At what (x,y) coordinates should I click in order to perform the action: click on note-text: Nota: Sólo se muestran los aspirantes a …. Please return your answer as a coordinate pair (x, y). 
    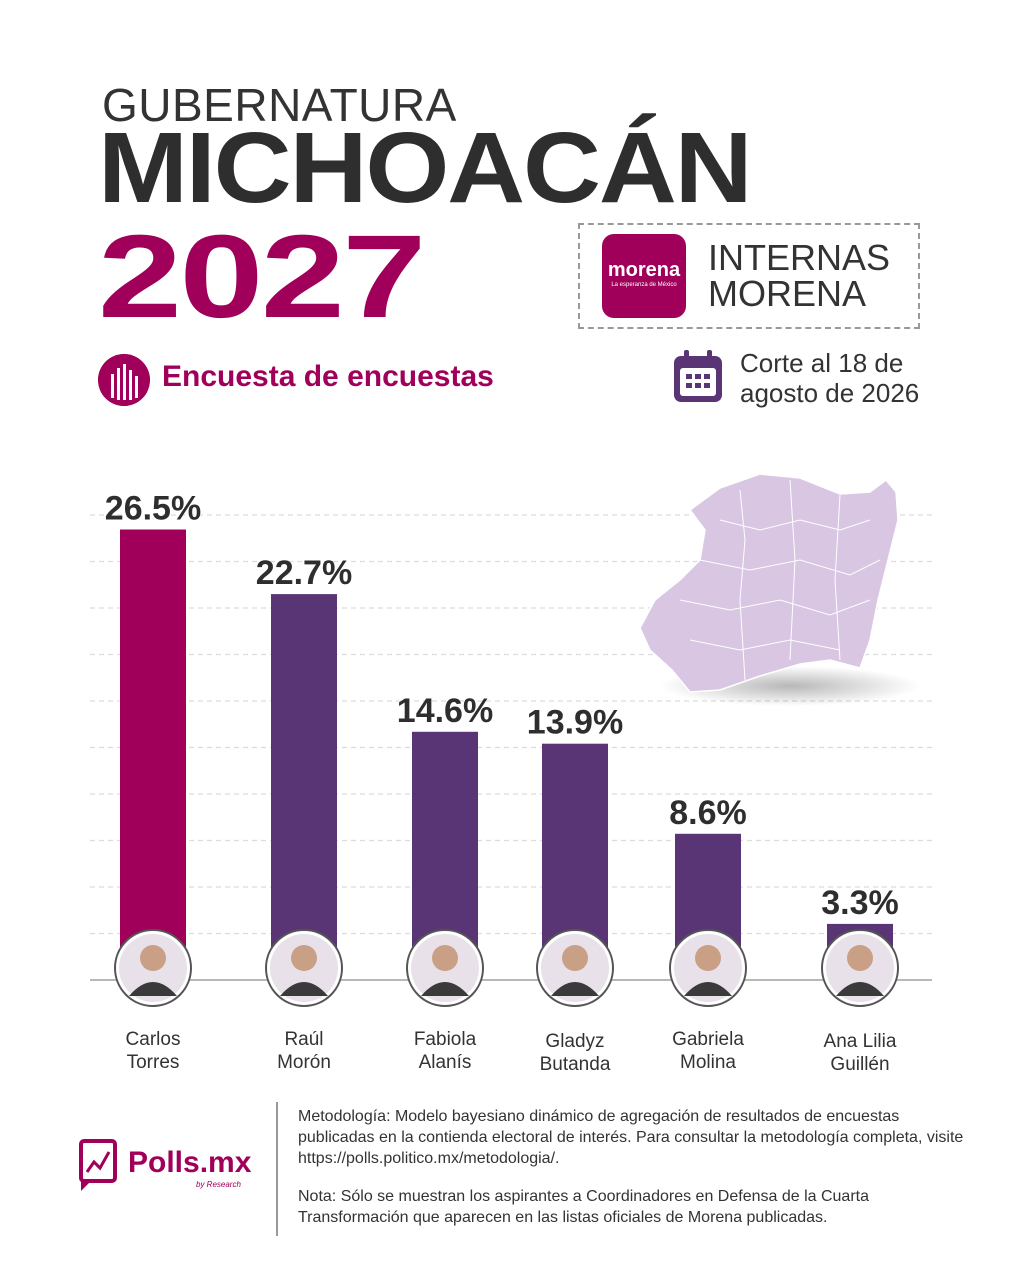
    Looking at the image, I should click on (583, 1207).